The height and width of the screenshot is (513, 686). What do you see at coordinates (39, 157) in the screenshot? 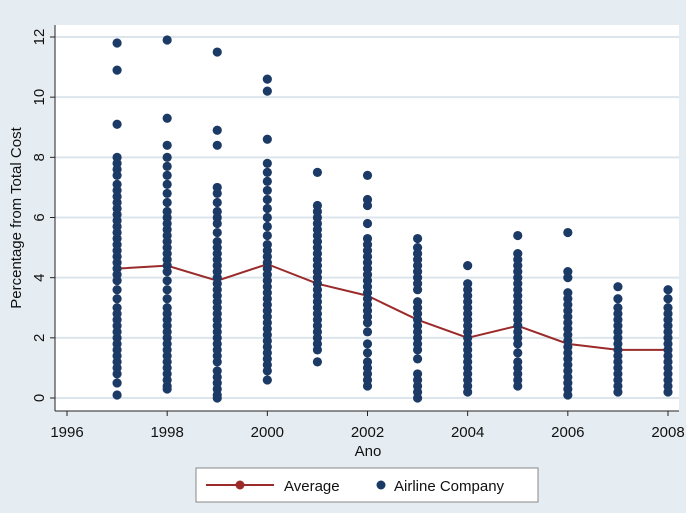
I see `y-tick-label: 8` at bounding box center [39, 157].